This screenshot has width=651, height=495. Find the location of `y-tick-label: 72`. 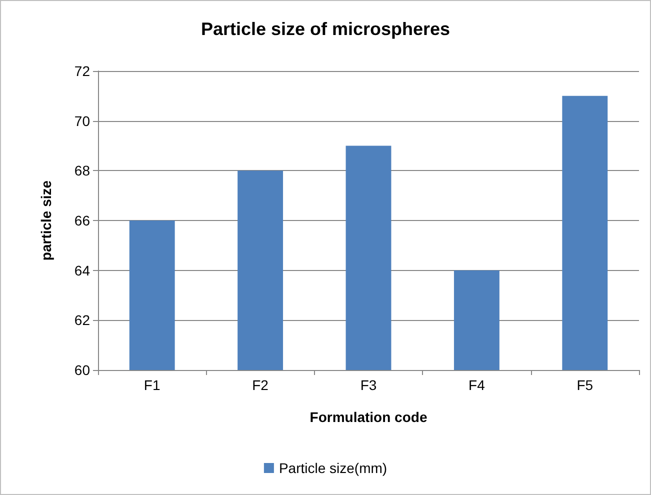

y-tick-label: 72 is located at coordinates (82, 71).